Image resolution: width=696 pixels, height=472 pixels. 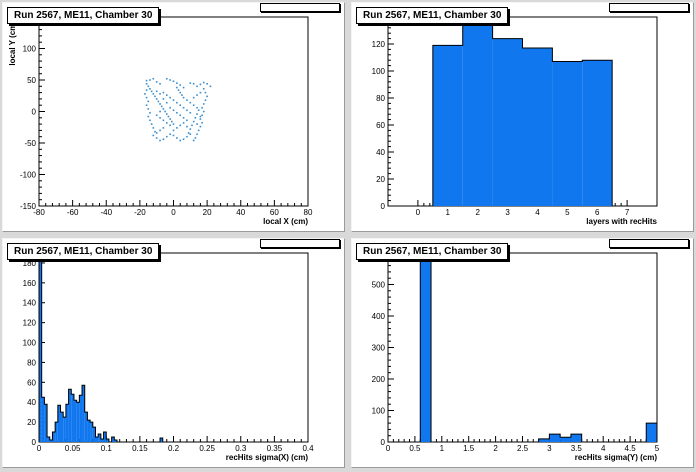 I want to click on y-tick-label: 140, so click(x=30, y=303).